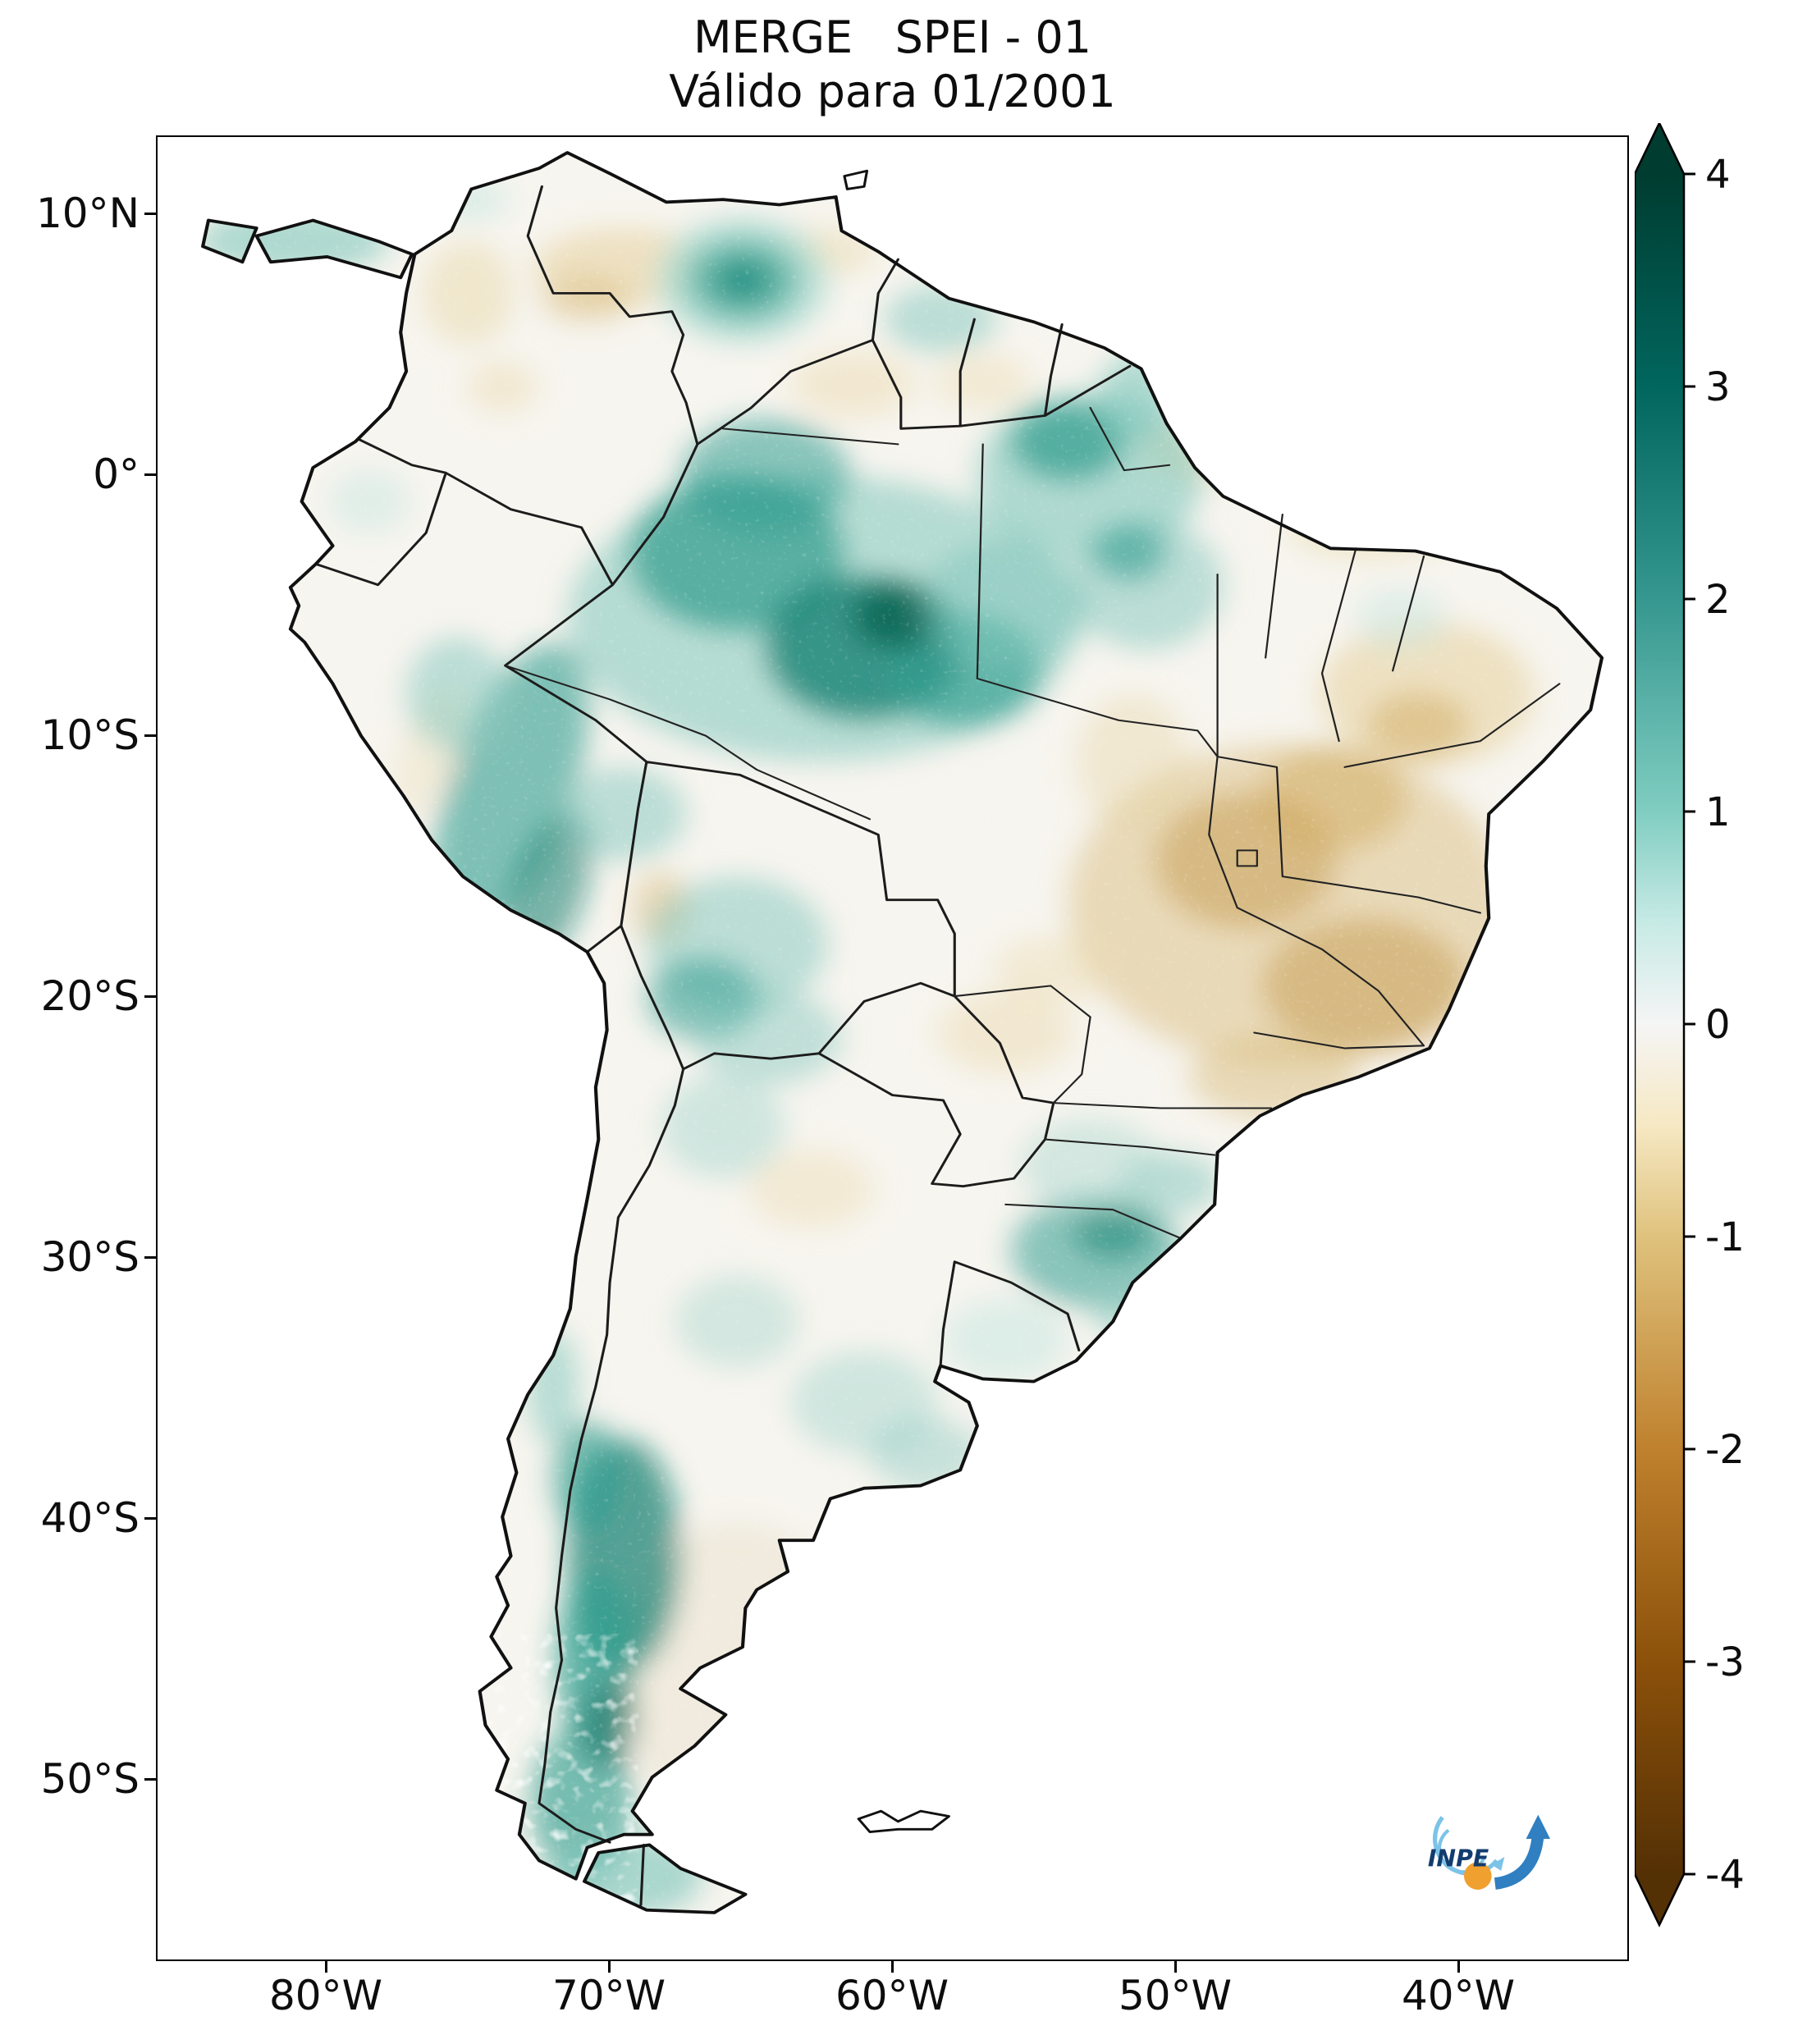 This screenshot has height=2044, width=1798. I want to click on lon-tick-label: 50°W, so click(1175, 1996).